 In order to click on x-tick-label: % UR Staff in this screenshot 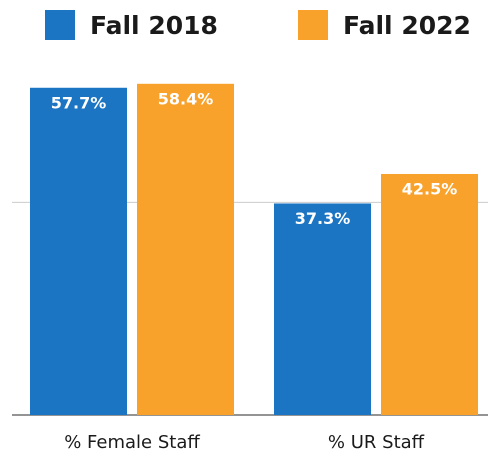, I will do `click(376, 442)`.